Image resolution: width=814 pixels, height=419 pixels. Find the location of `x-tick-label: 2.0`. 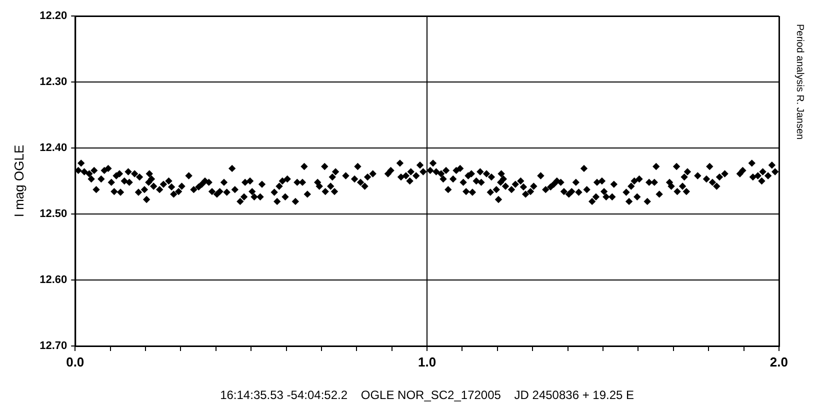

x-tick-label: 2.0 is located at coordinates (779, 362).